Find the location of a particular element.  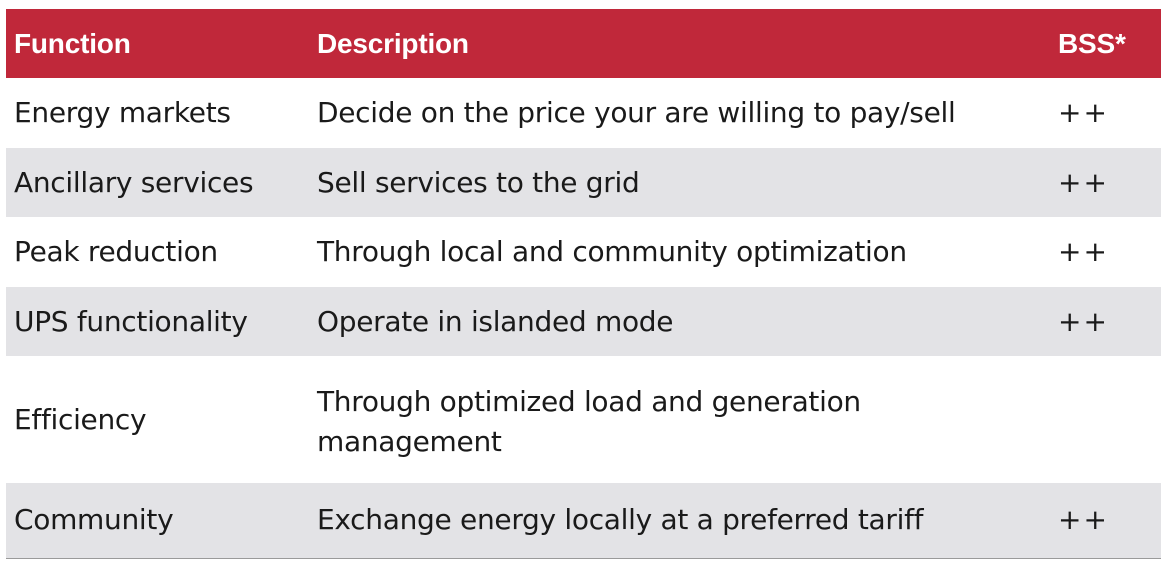

header-description: Description is located at coordinates (678, 43).